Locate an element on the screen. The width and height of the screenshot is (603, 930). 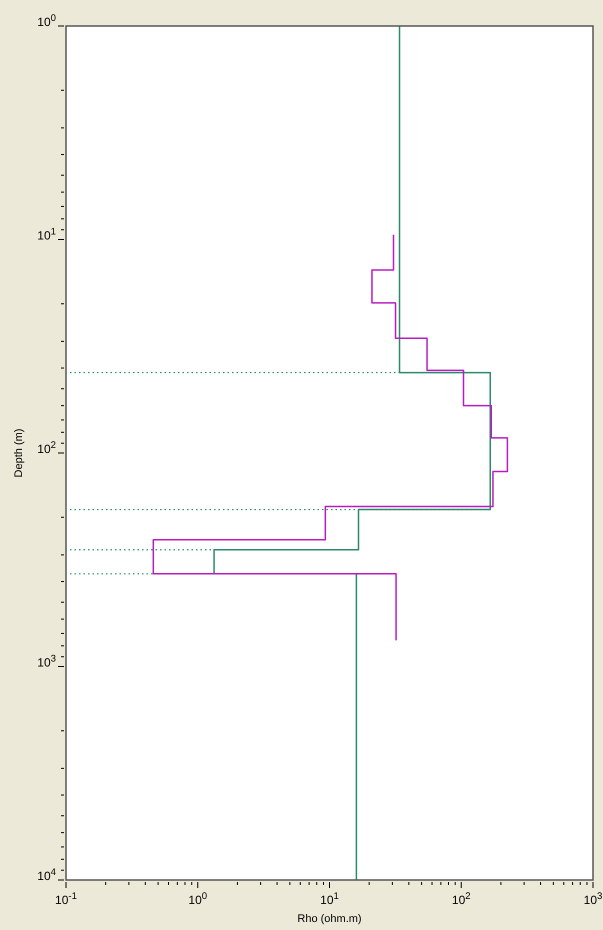
x-tick-label: 10$^{1}$ is located at coordinates (329, 898).